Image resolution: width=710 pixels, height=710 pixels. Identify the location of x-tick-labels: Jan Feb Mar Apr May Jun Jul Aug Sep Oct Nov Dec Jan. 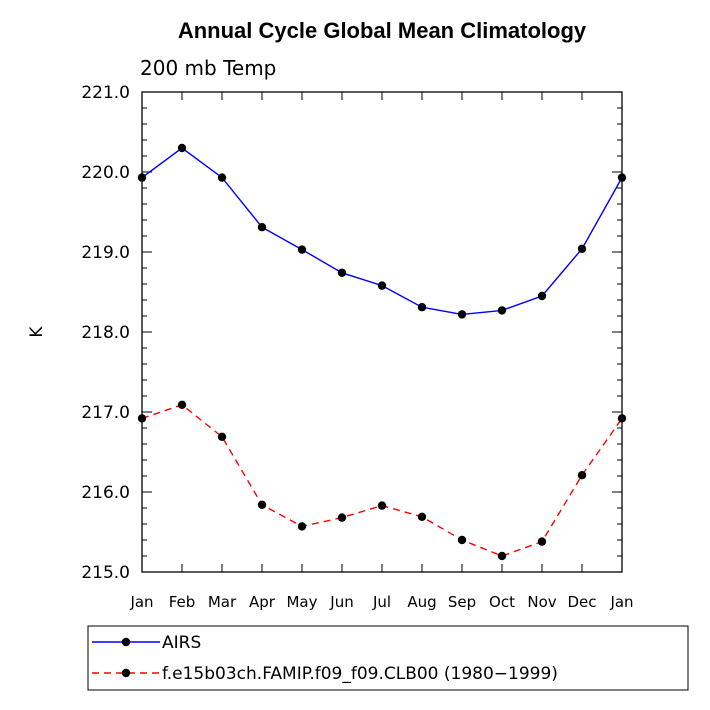
(381, 602).